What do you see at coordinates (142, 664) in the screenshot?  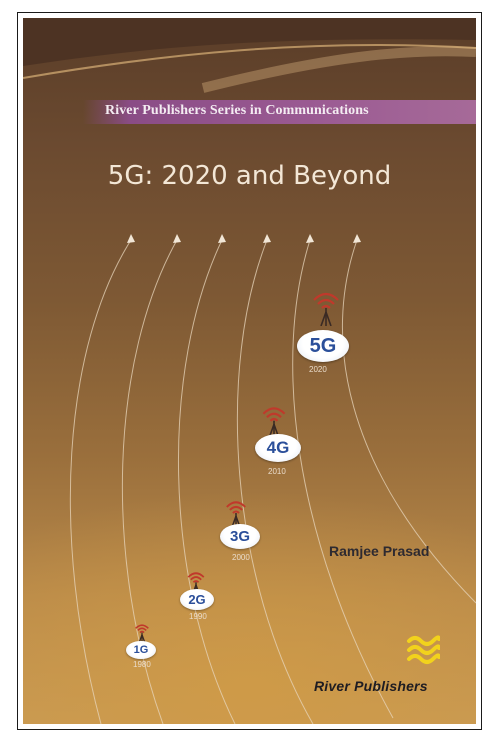 I see `generation-year-1g: 1980` at bounding box center [142, 664].